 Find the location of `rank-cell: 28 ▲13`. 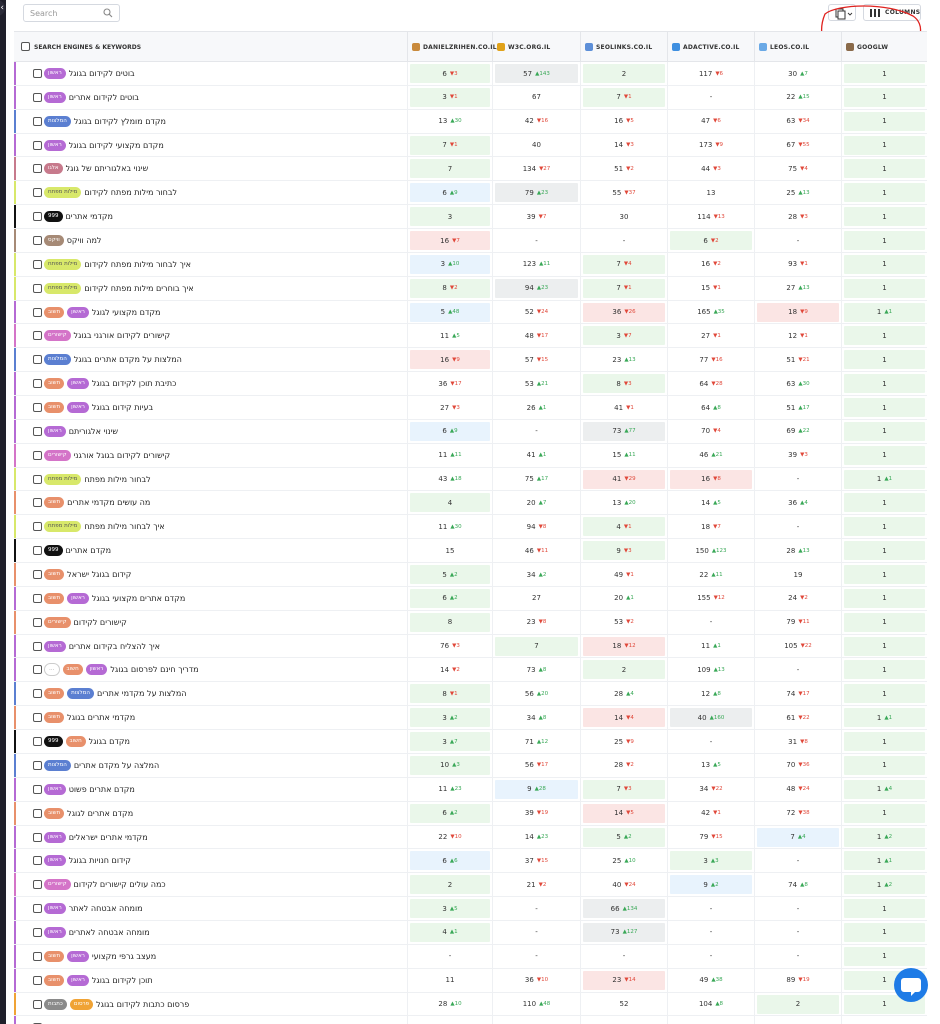

rank-cell: 28 ▲13 is located at coordinates (797, 551).